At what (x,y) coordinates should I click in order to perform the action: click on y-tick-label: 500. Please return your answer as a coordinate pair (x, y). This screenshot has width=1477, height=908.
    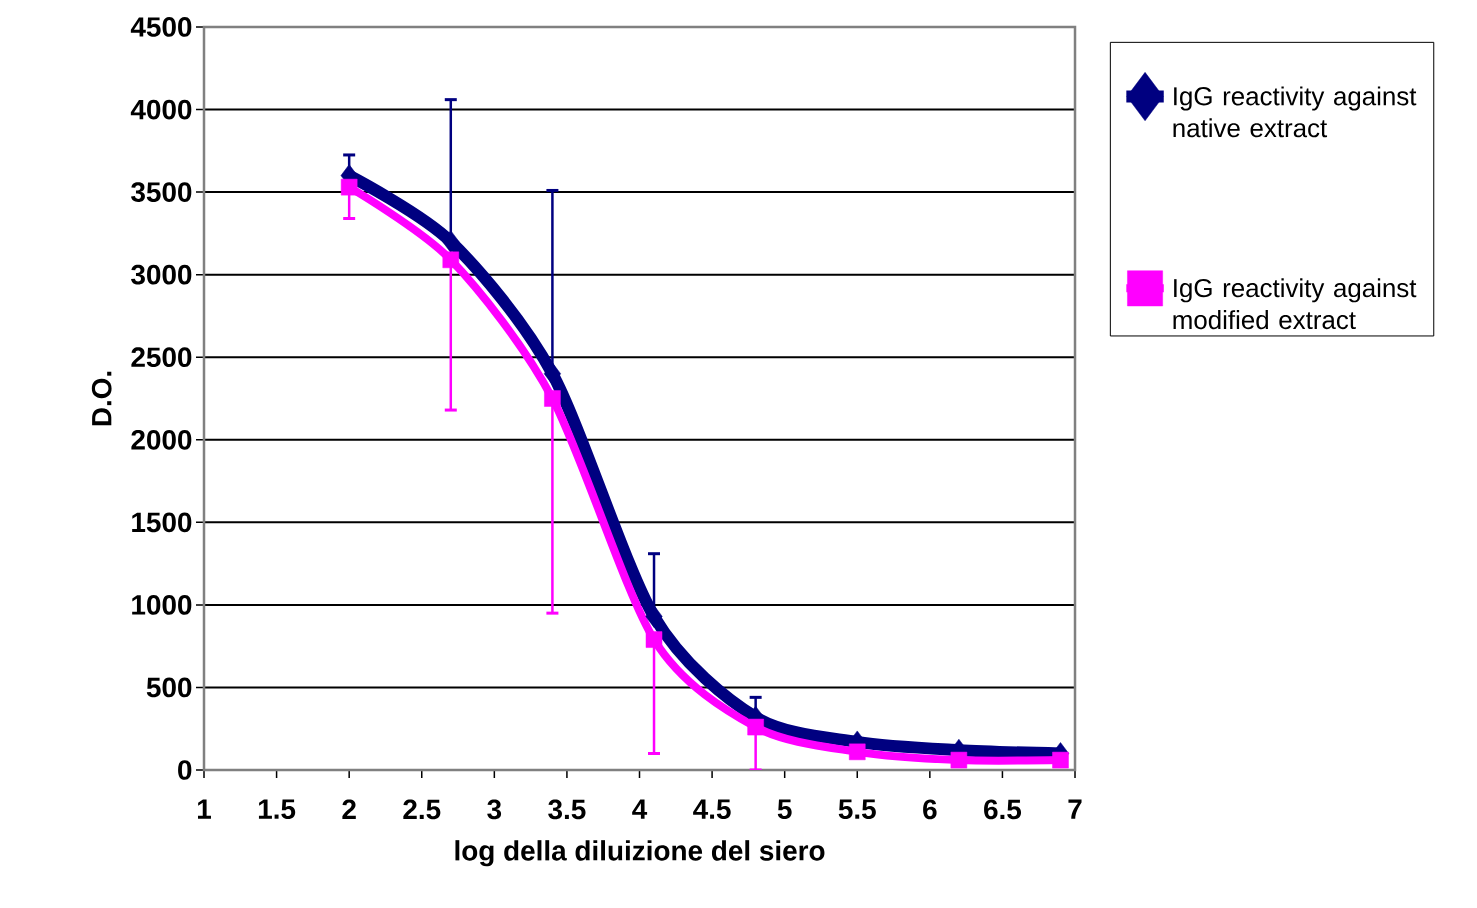
    Looking at the image, I should click on (169, 687).